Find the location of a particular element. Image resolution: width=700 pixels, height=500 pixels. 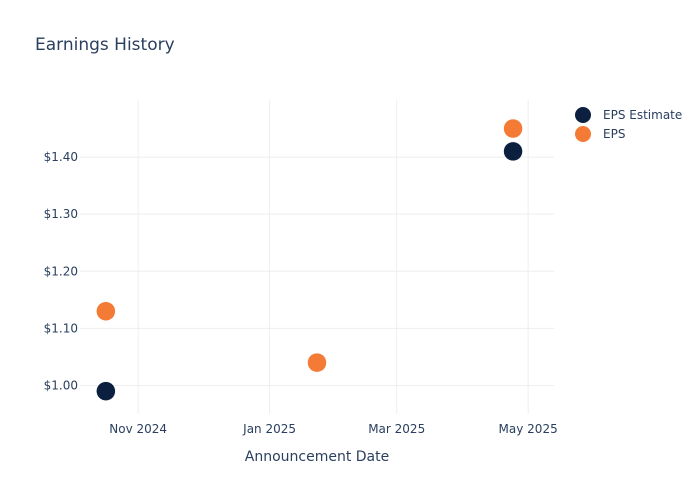

y-tick-label: $1.20 is located at coordinates (61, 271).